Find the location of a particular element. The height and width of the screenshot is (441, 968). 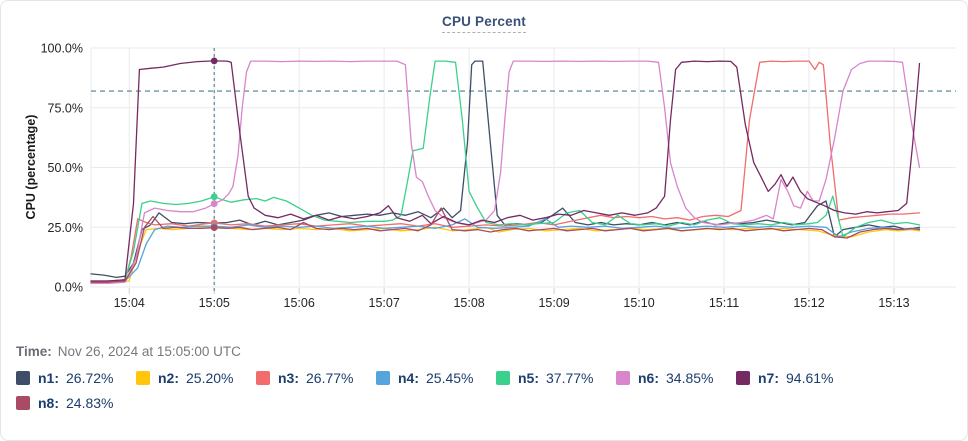

legend-item-n5: n5: 37.77% is located at coordinates (556, 378).